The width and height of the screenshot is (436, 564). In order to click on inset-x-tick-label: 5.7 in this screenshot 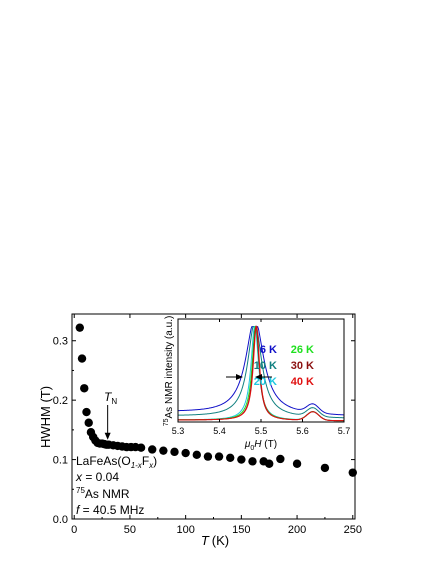, I will do `click(344, 431)`.